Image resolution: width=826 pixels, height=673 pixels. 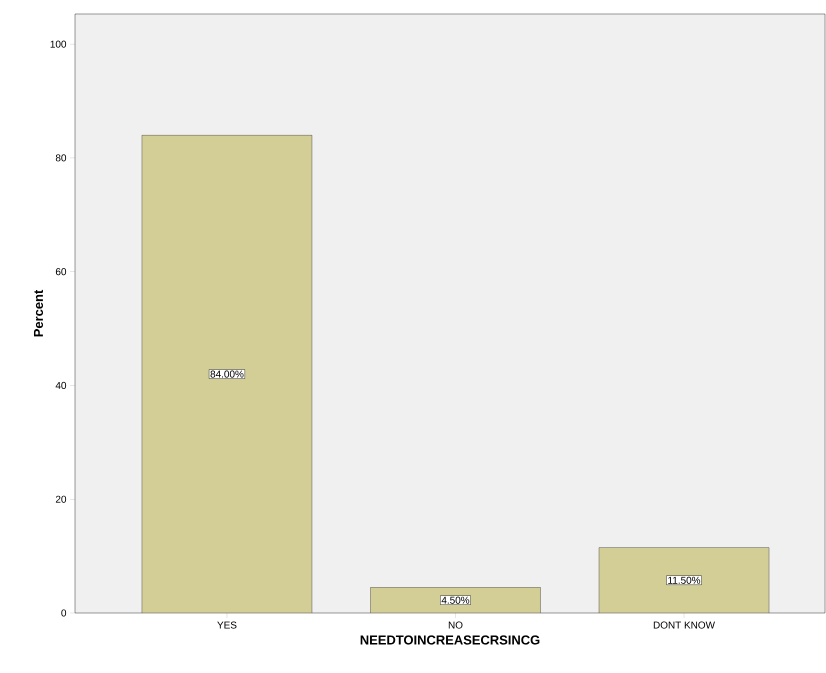 What do you see at coordinates (63, 613) in the screenshot?
I see `y-tick-label: 0` at bounding box center [63, 613].